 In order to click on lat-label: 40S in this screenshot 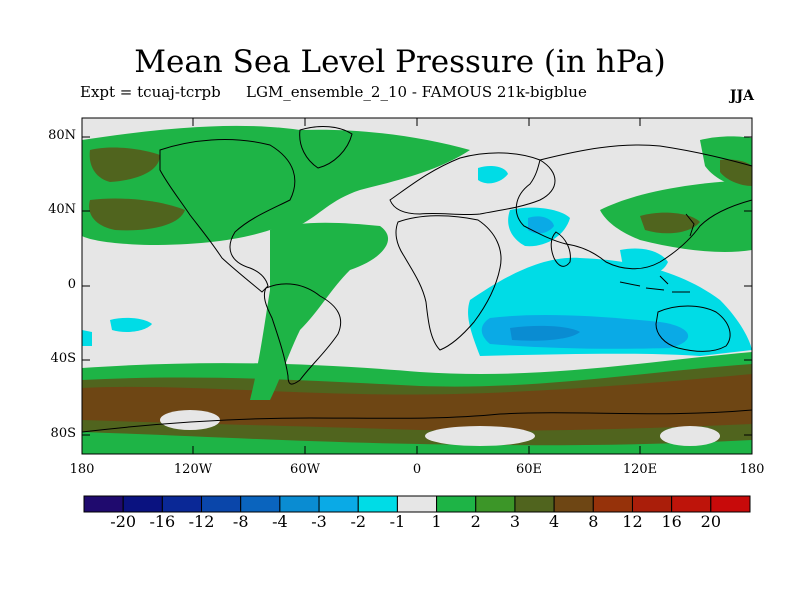, I will do `click(63, 358)`.